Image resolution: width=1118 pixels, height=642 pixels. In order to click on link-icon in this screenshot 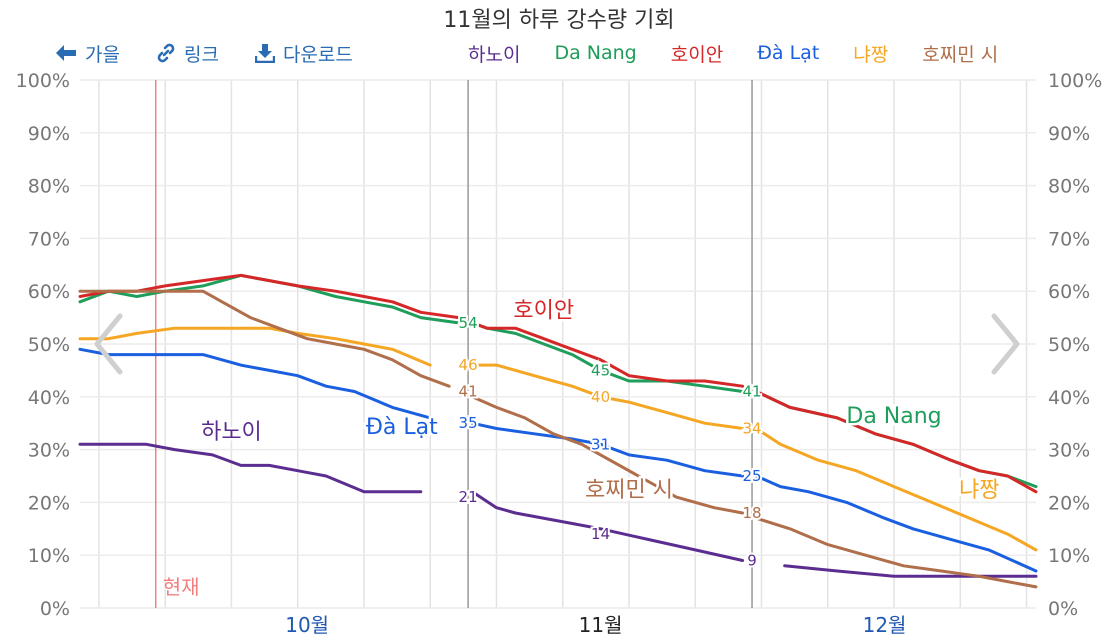, I will do `click(166, 53)`.